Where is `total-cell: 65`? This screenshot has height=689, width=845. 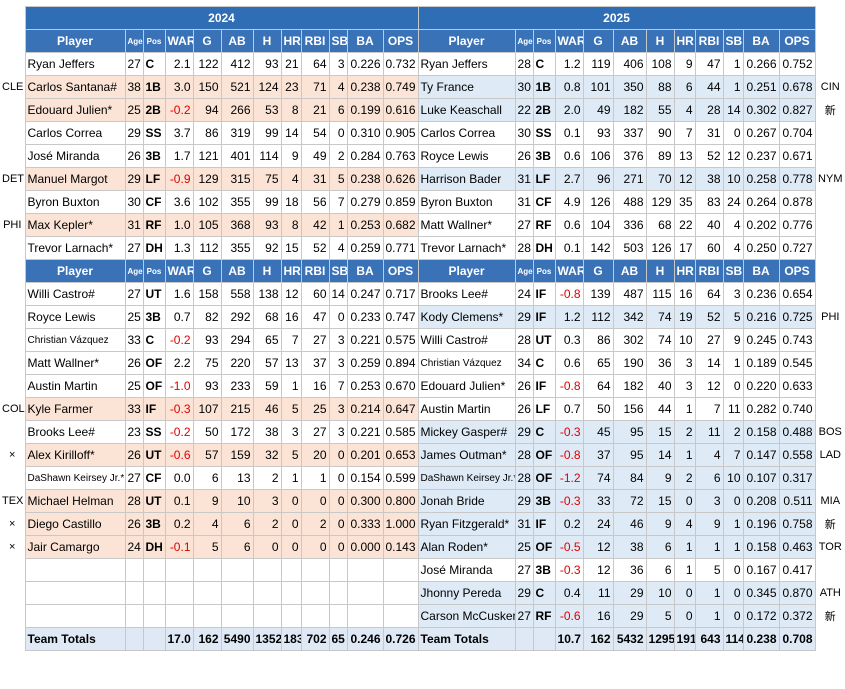 total-cell: 65 is located at coordinates (338, 639).